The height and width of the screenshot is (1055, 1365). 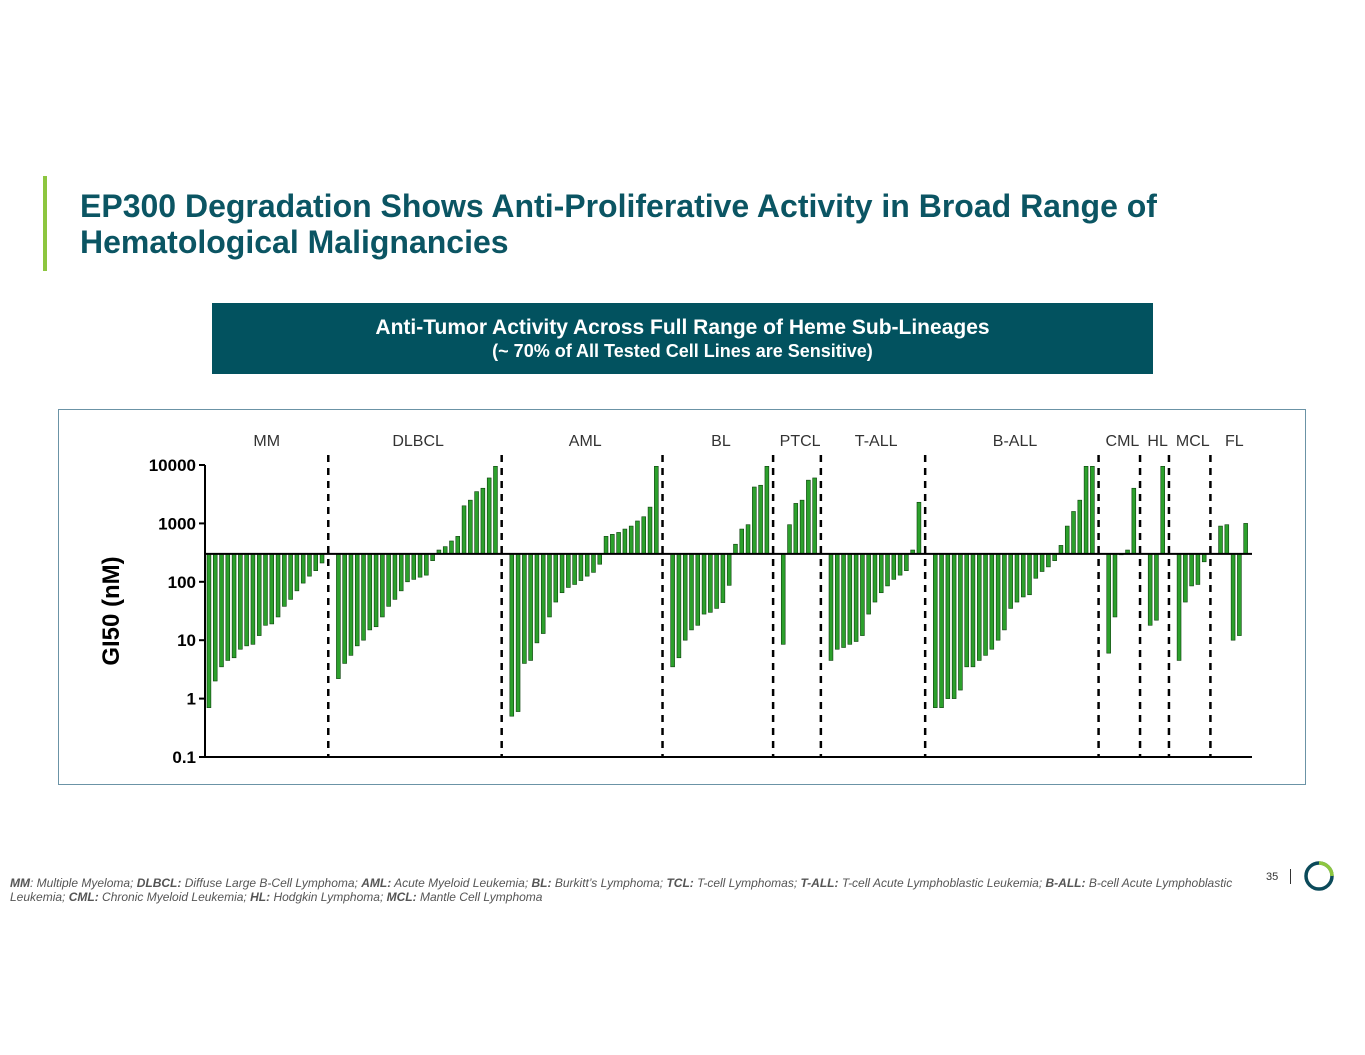 What do you see at coordinates (721, 441) in the screenshot?
I see `group-label: BL` at bounding box center [721, 441].